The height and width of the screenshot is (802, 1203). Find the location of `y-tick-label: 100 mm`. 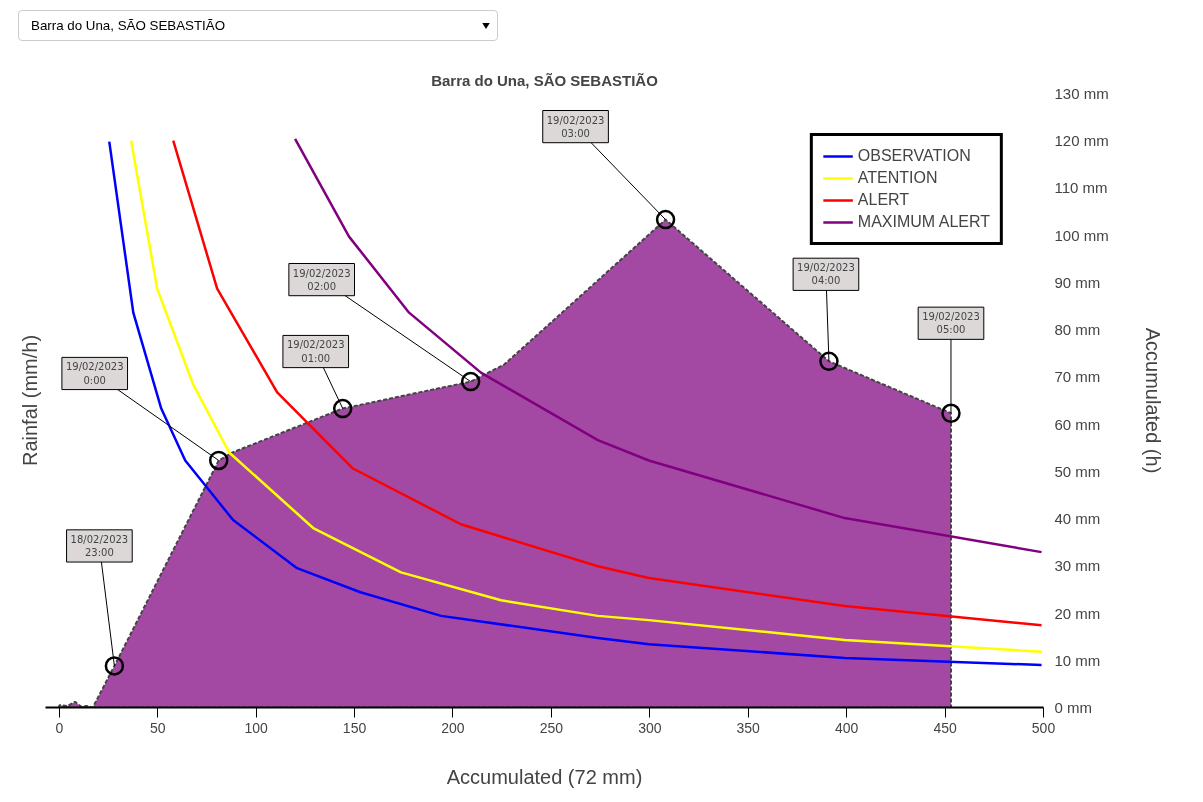

y-tick-label: 100 mm is located at coordinates (1081, 235).